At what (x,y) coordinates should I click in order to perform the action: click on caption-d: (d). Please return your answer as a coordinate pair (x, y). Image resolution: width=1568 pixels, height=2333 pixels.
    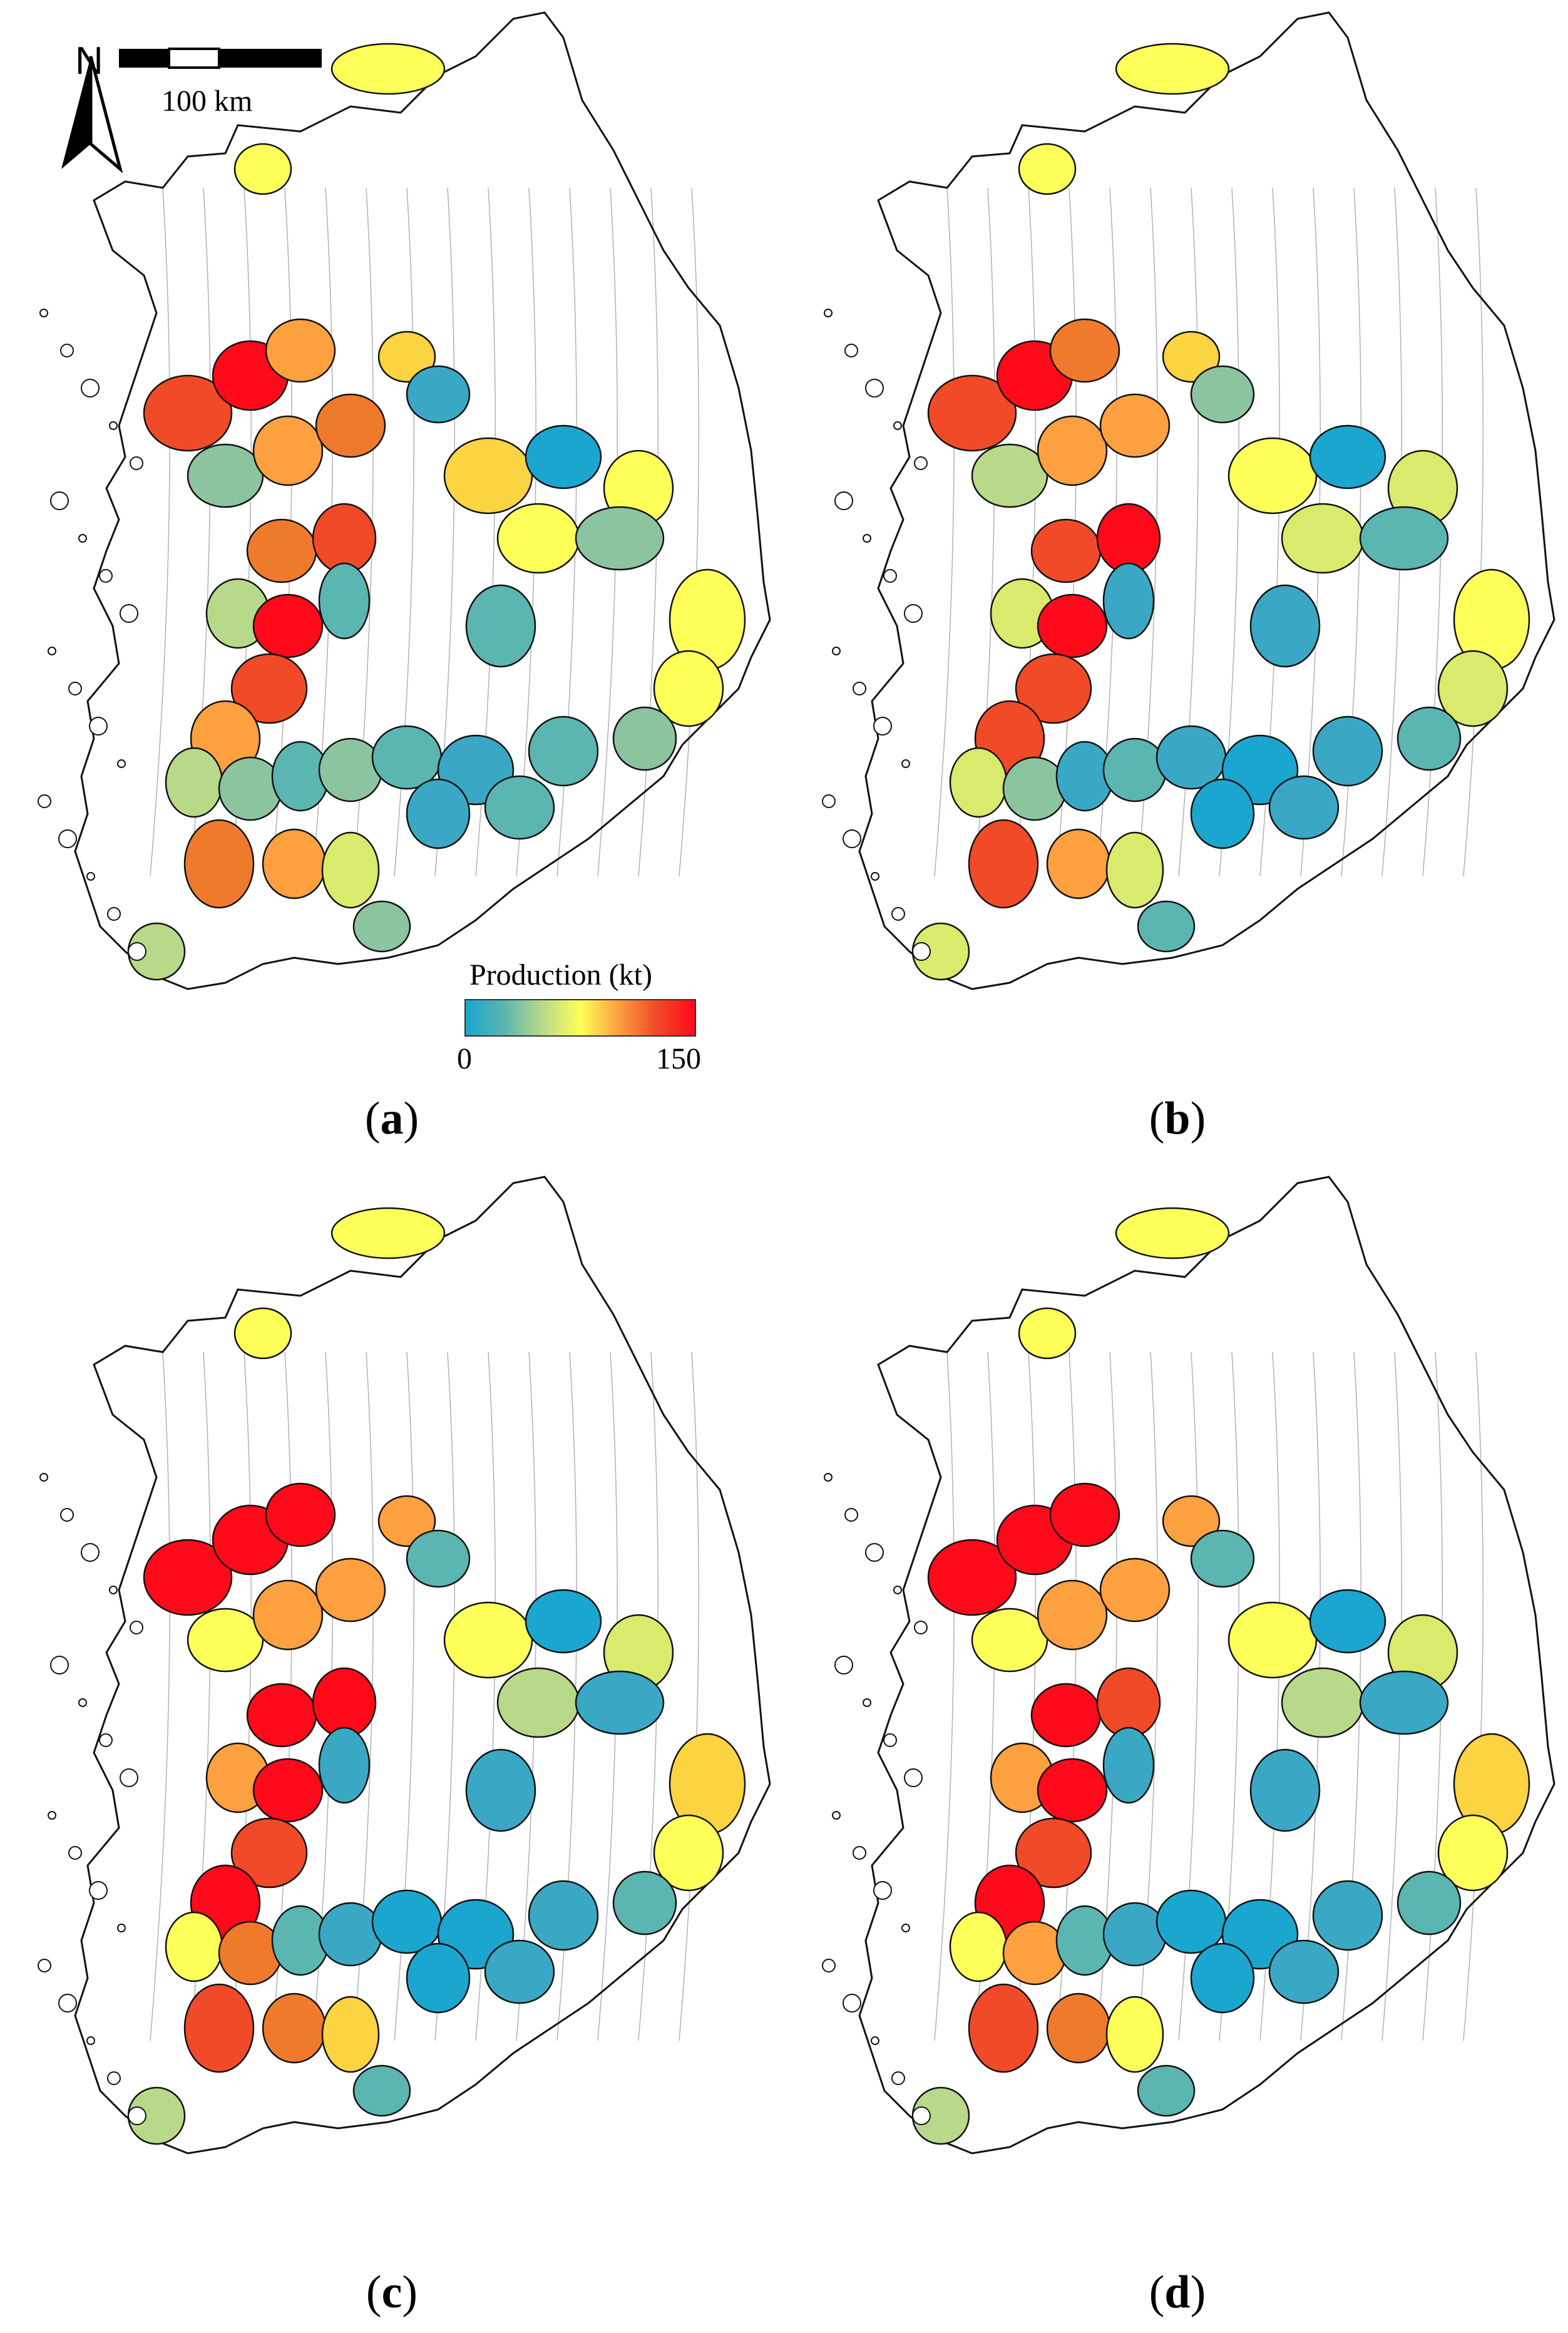
    Looking at the image, I should click on (1177, 2292).